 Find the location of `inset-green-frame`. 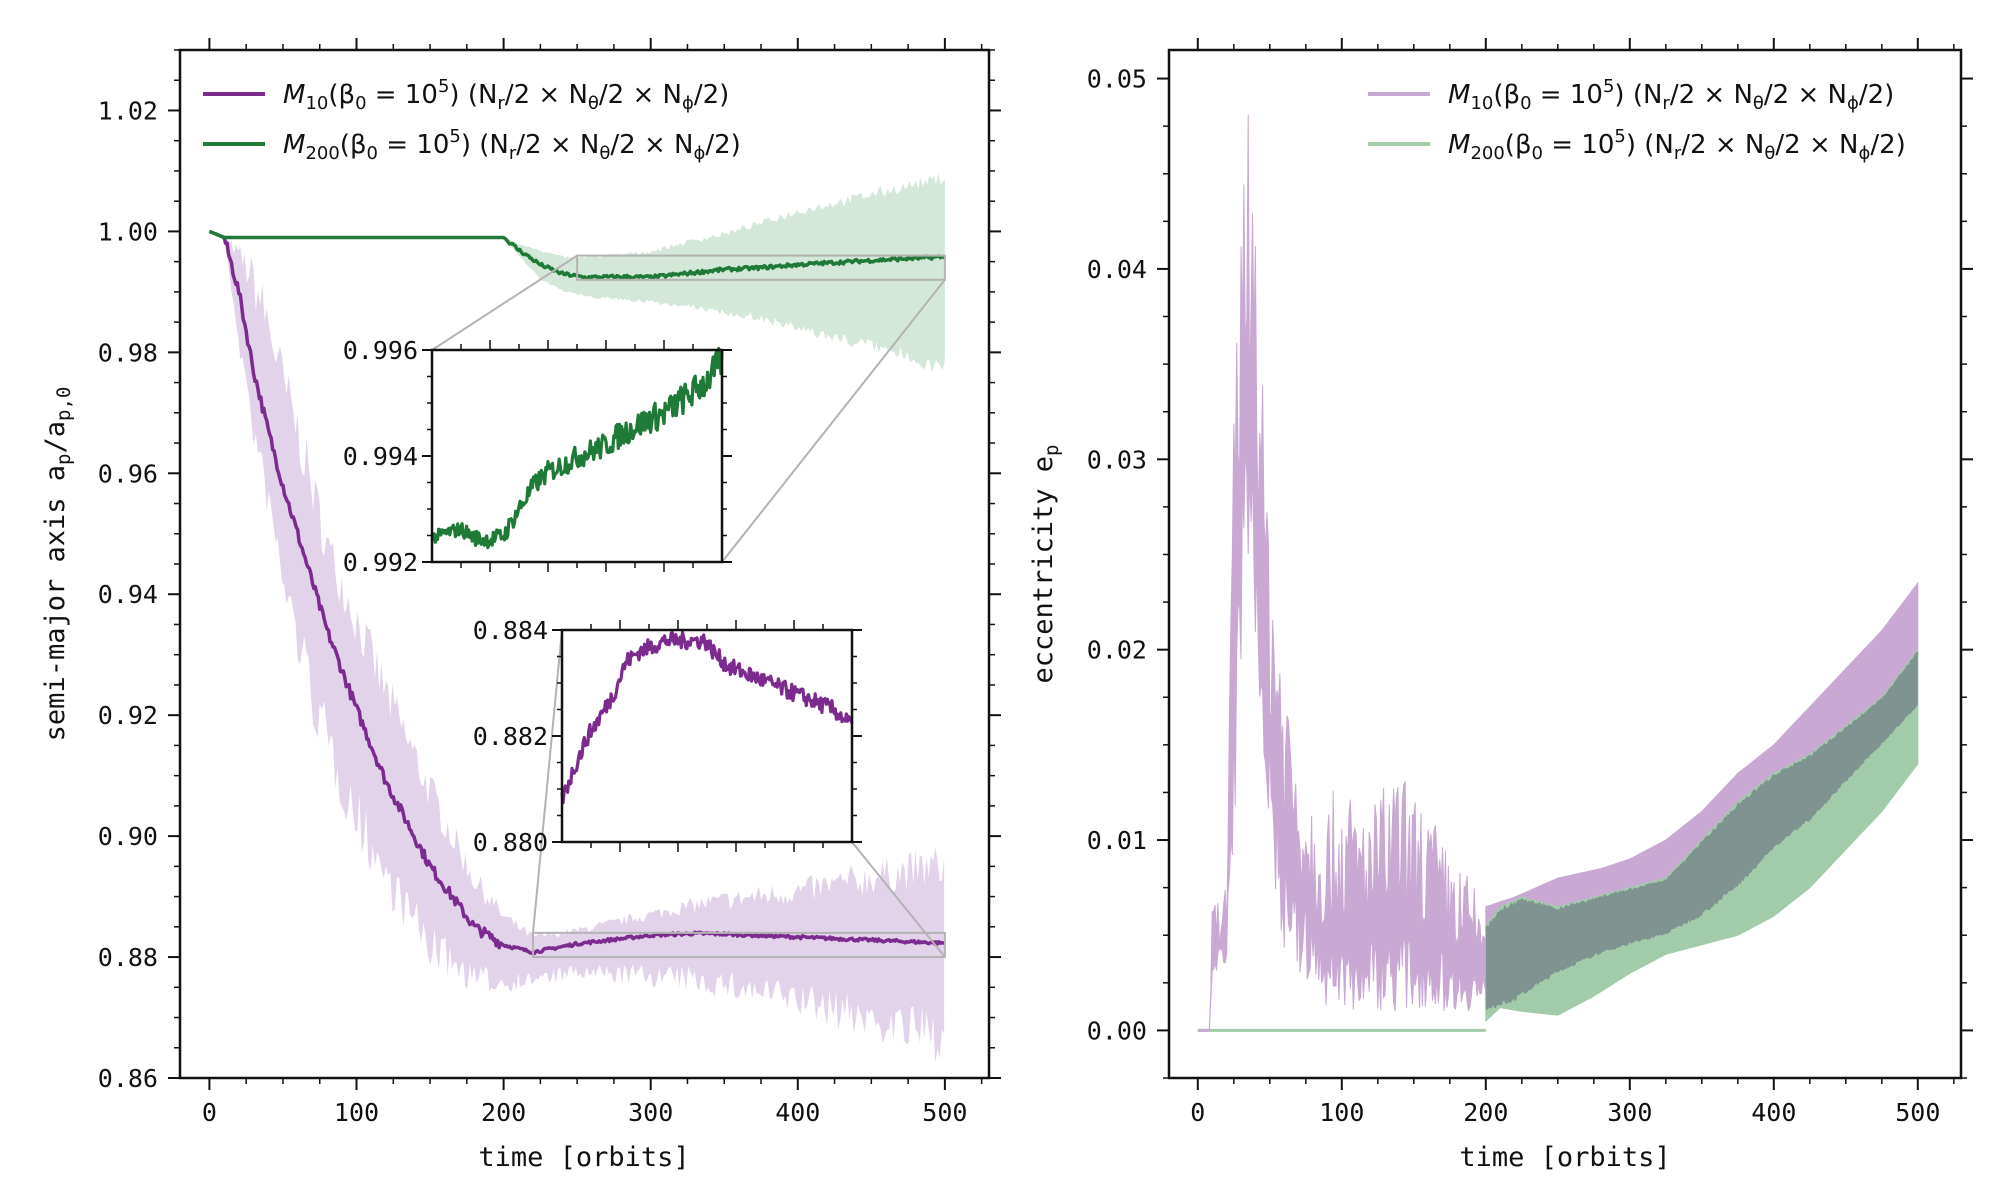

inset-green-frame is located at coordinates (577, 456).